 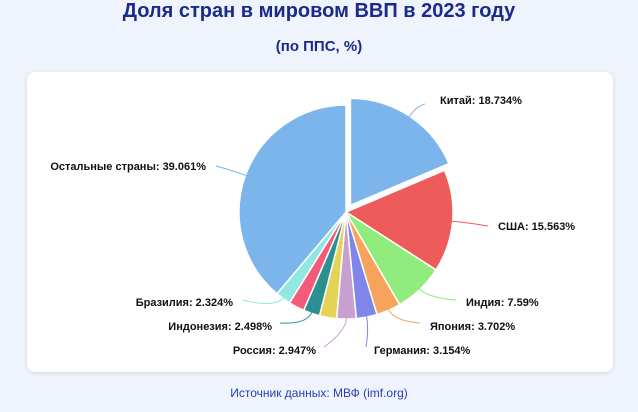 I want to click on data-label: Россия: 2.947%, so click(x=274, y=351).